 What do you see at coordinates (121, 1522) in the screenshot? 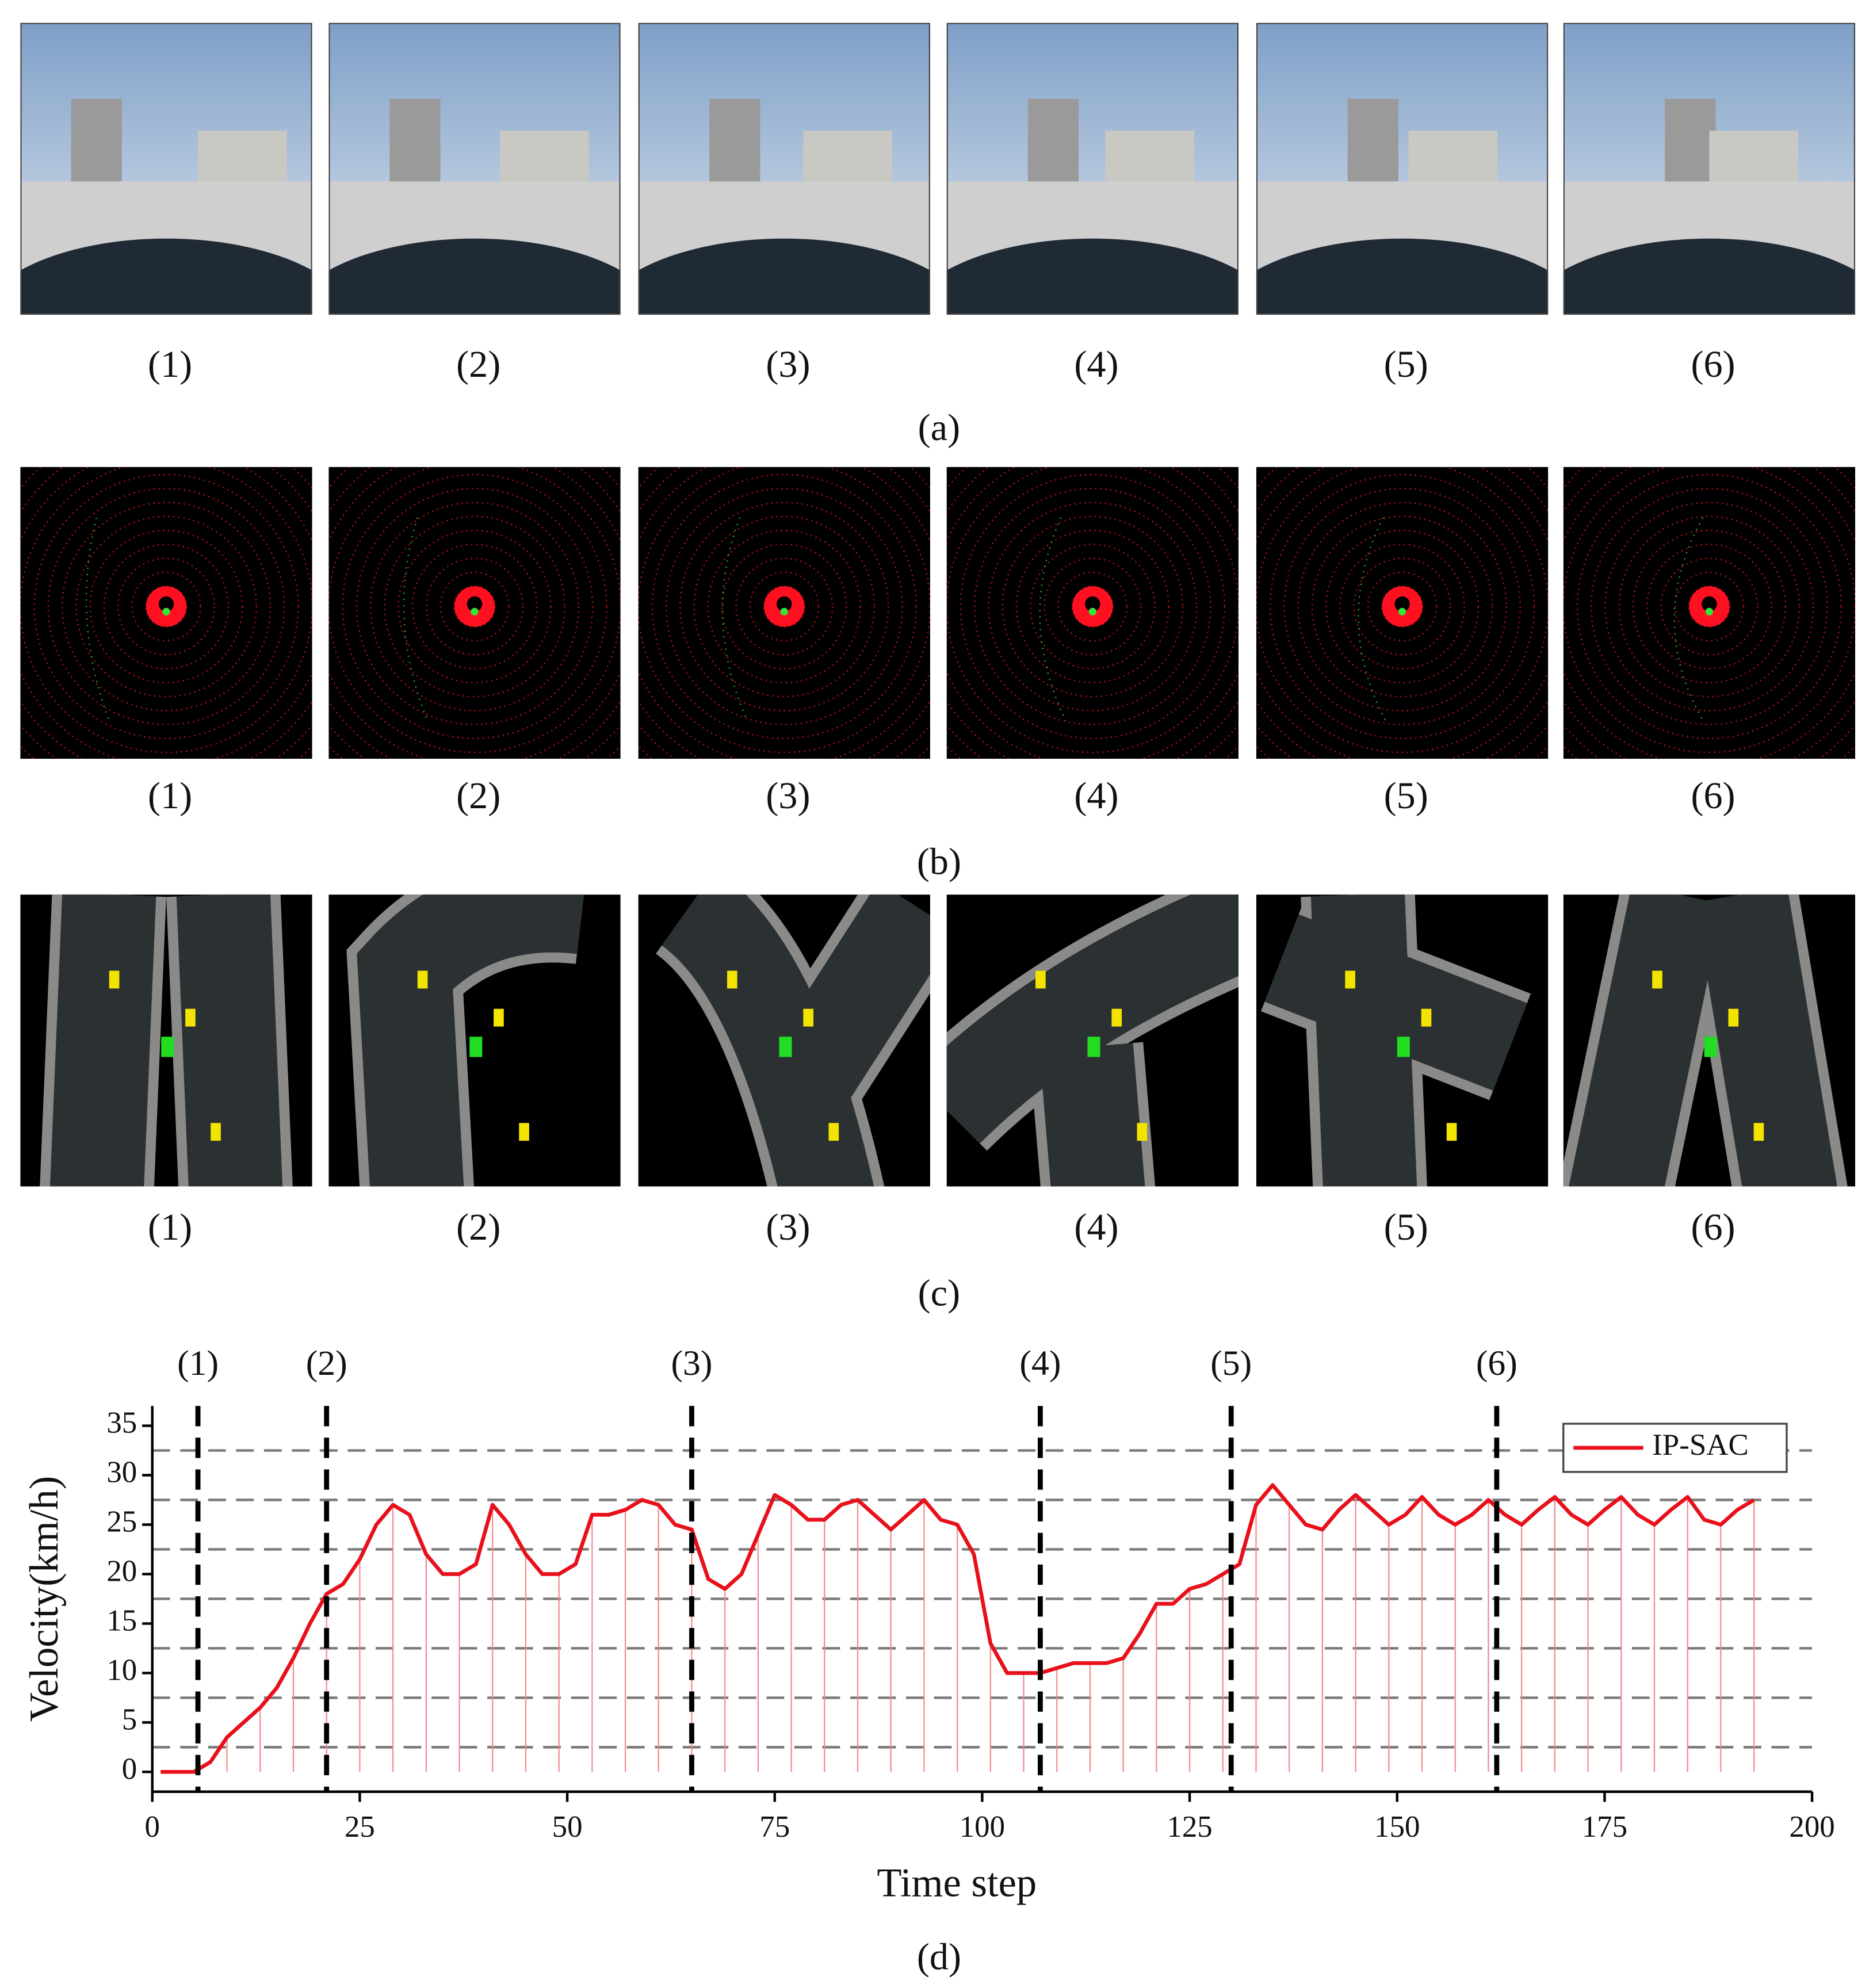
I see `y-tick-label: 25` at bounding box center [121, 1522].